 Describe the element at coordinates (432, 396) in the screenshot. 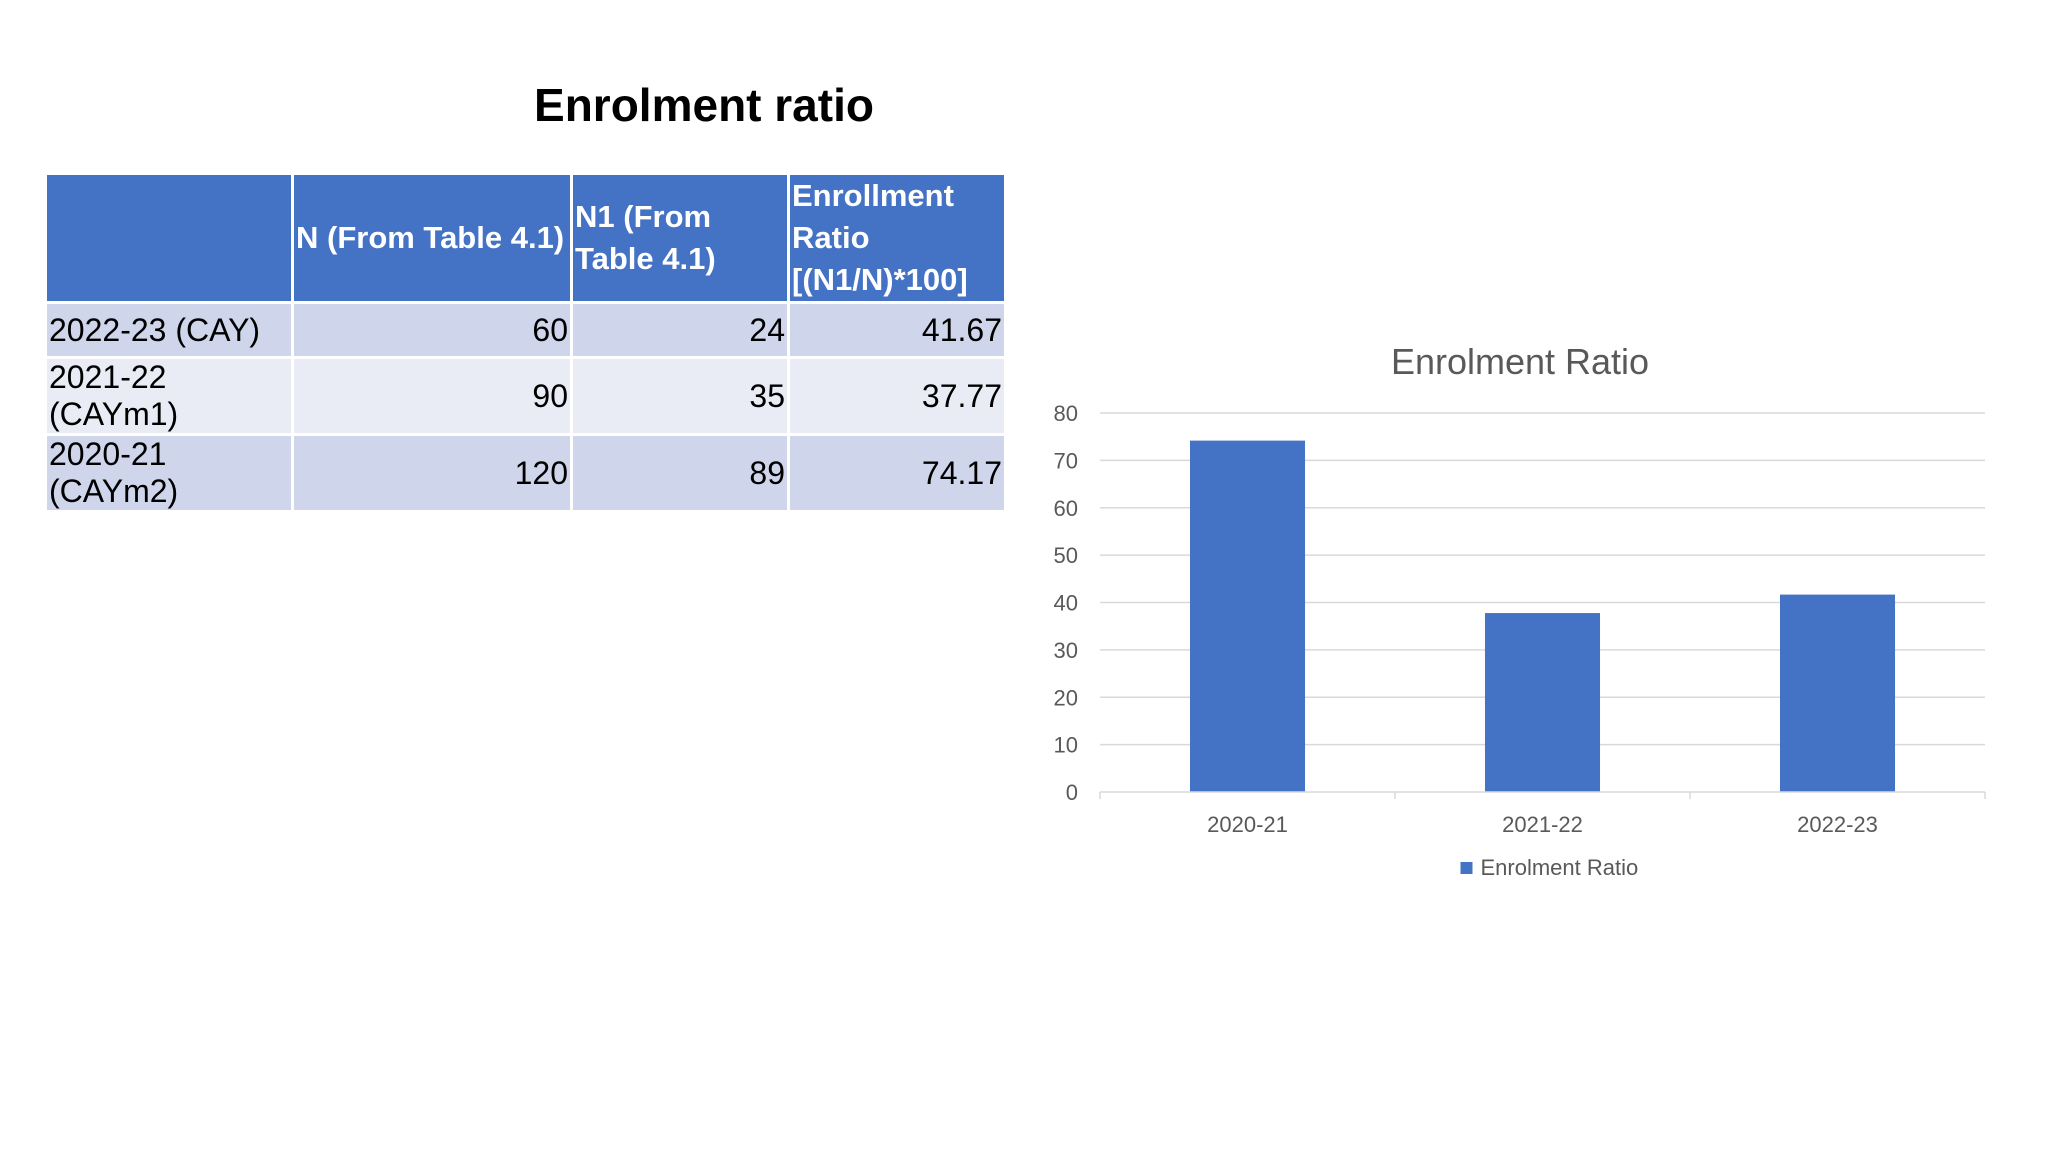

I see `cell-n: 90` at that location.